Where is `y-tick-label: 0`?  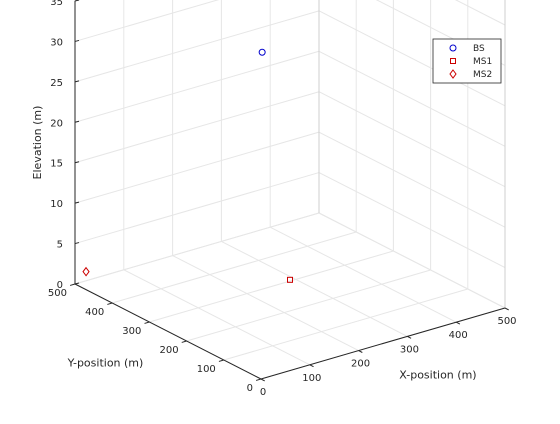 y-tick-label: 0 is located at coordinates (250, 388).